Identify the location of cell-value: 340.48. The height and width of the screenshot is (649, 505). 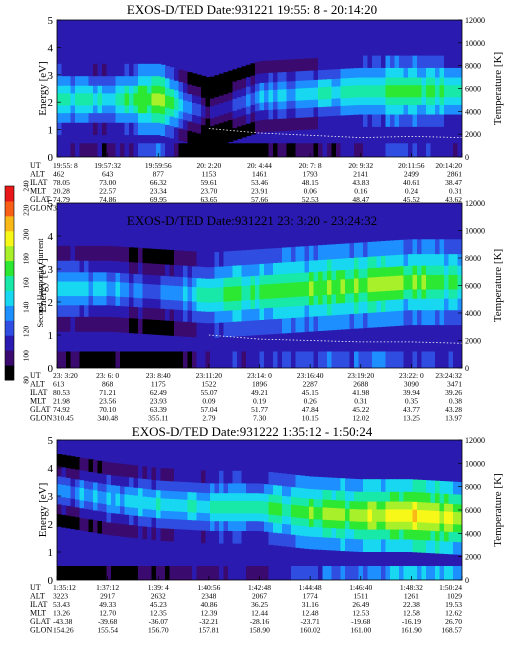
(107, 418).